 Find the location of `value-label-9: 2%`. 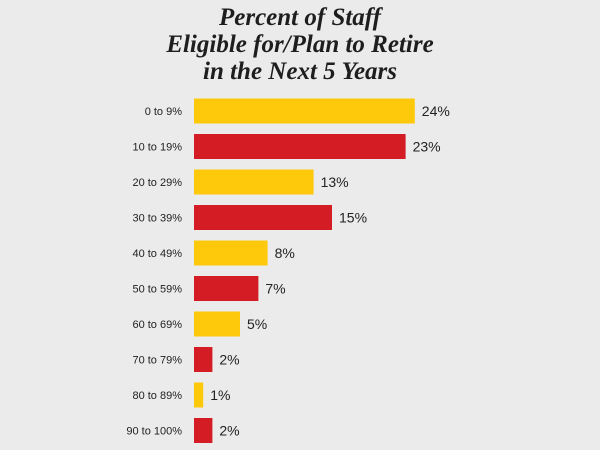

value-label-9: 2% is located at coordinates (229, 431).